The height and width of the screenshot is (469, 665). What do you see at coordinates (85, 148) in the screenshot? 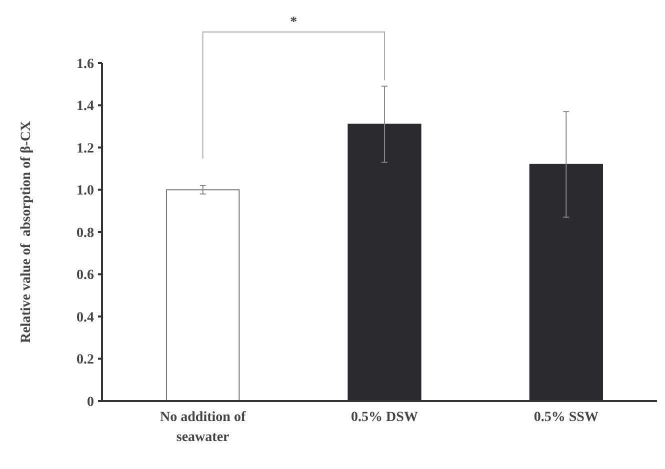
I see `y-tick-label: 1.2` at bounding box center [85, 148].